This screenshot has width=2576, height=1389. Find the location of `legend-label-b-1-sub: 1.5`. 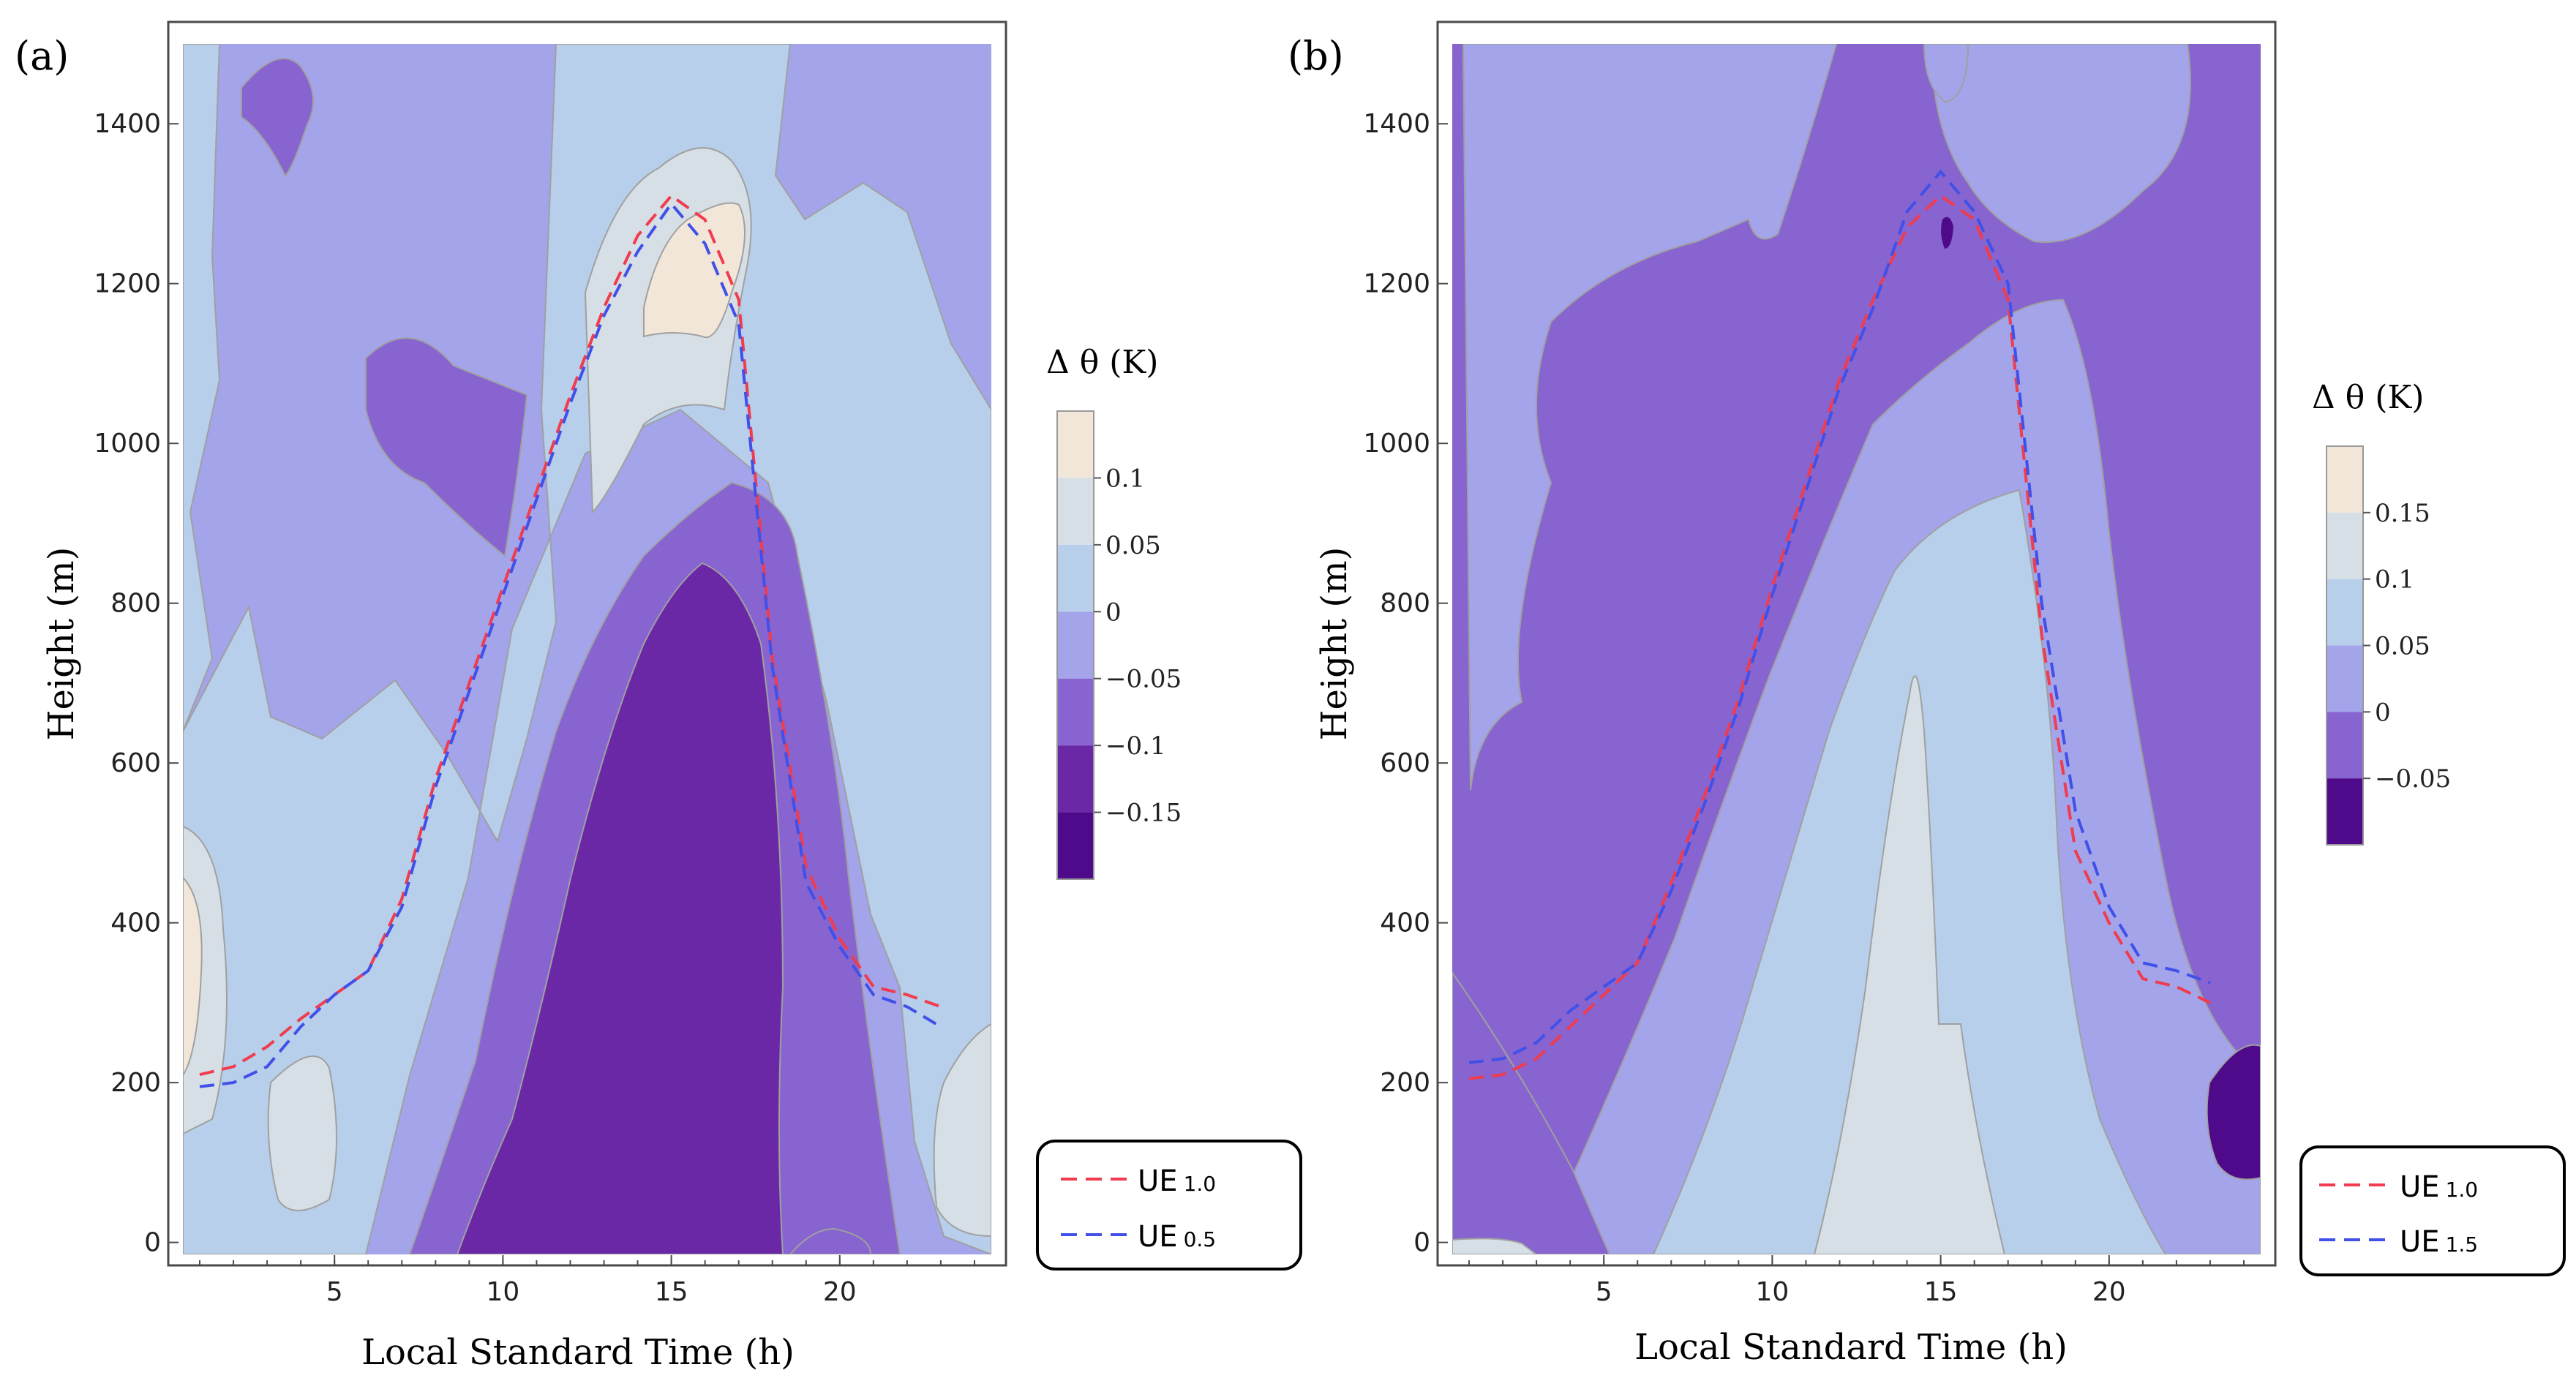

legend-label-b-1-sub: 1.5 is located at coordinates (2462, 1244).